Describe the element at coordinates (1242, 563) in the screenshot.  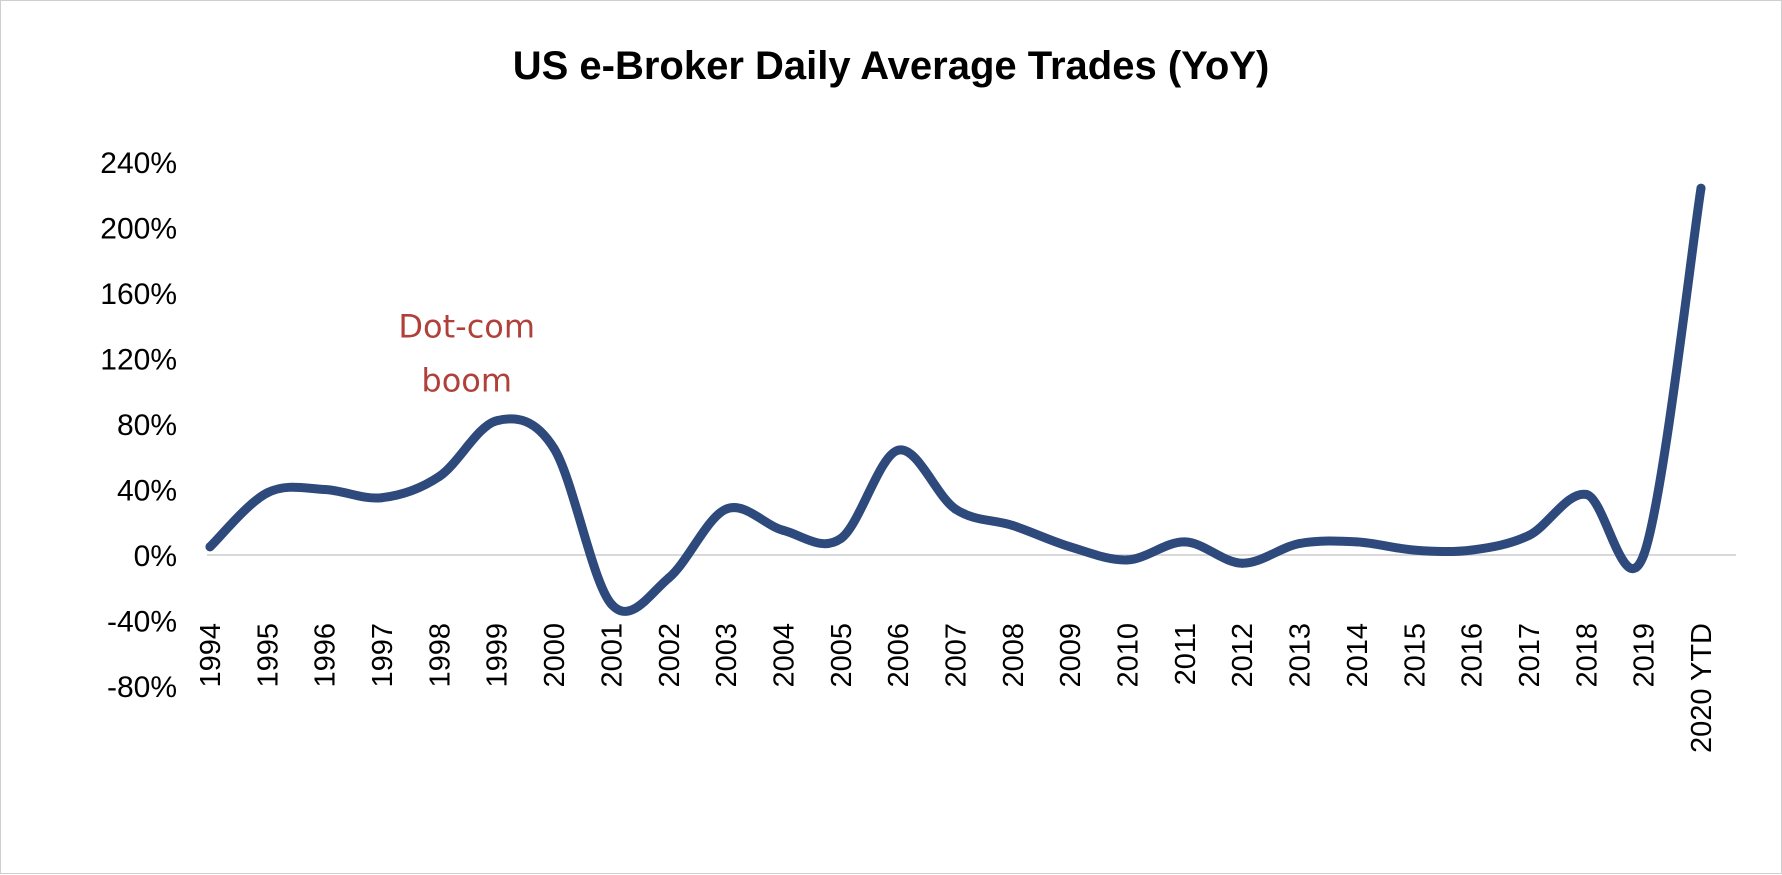
I see `data-point-2012` at that location.